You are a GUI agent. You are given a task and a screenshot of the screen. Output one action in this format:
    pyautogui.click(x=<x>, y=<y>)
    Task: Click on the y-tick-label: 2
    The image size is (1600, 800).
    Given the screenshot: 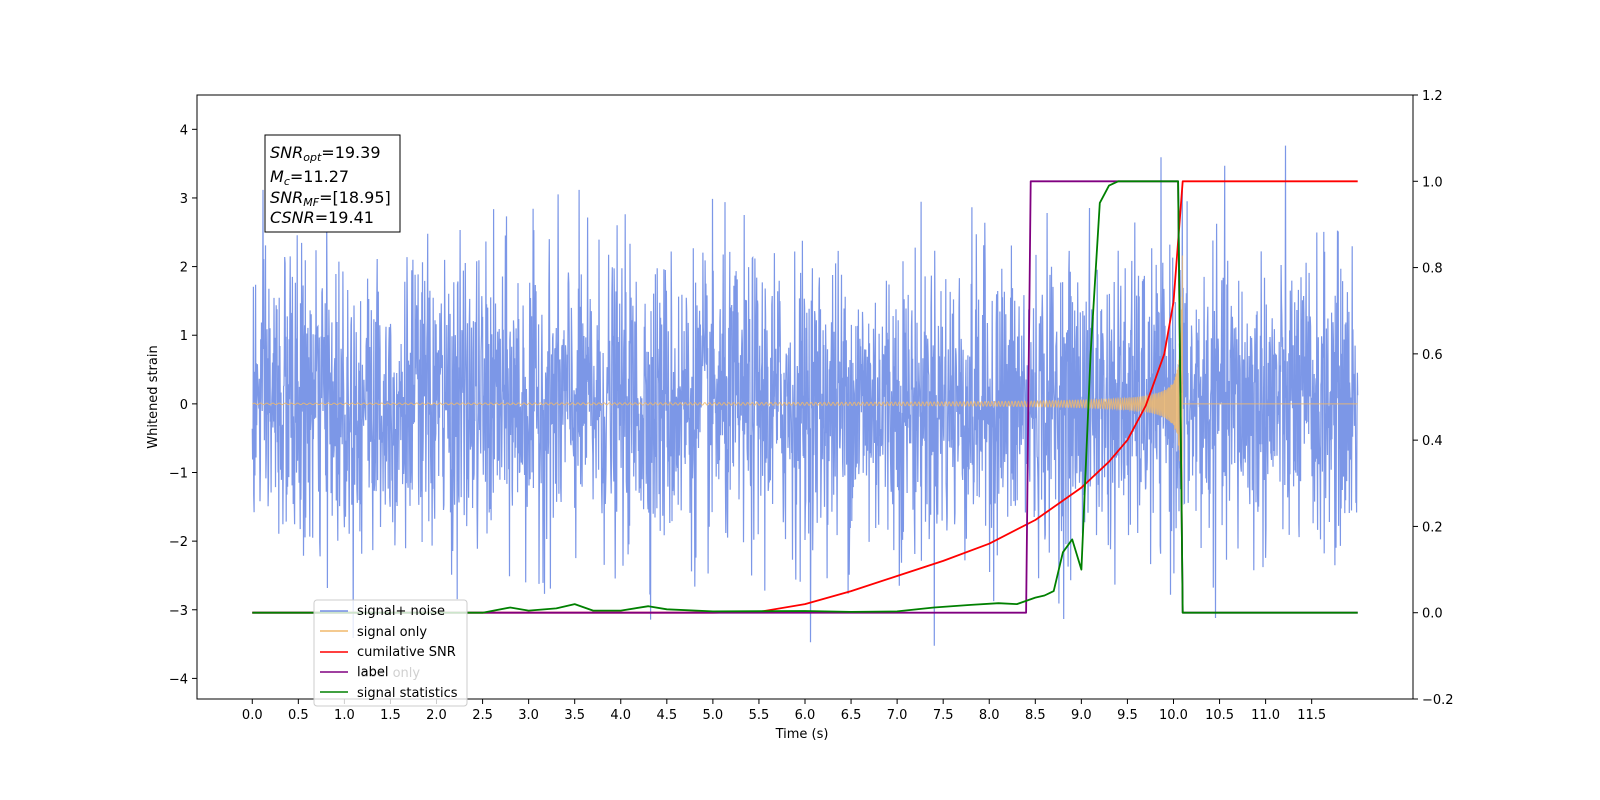 What is the action you would take?
    pyautogui.click(x=184, y=268)
    